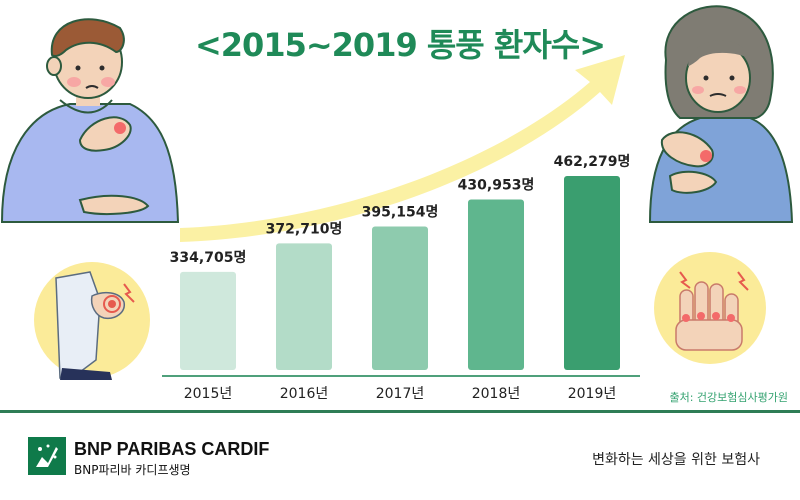 The image size is (800, 500). I want to click on x-tick-label-3: 2018년, so click(496, 394).